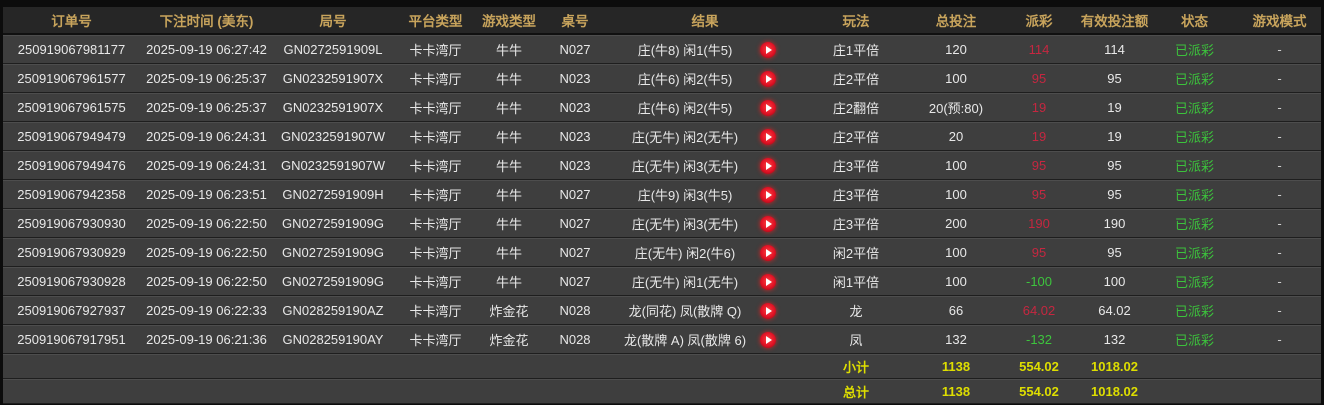  I want to click on subtotal-label: 小计, so click(855, 367).